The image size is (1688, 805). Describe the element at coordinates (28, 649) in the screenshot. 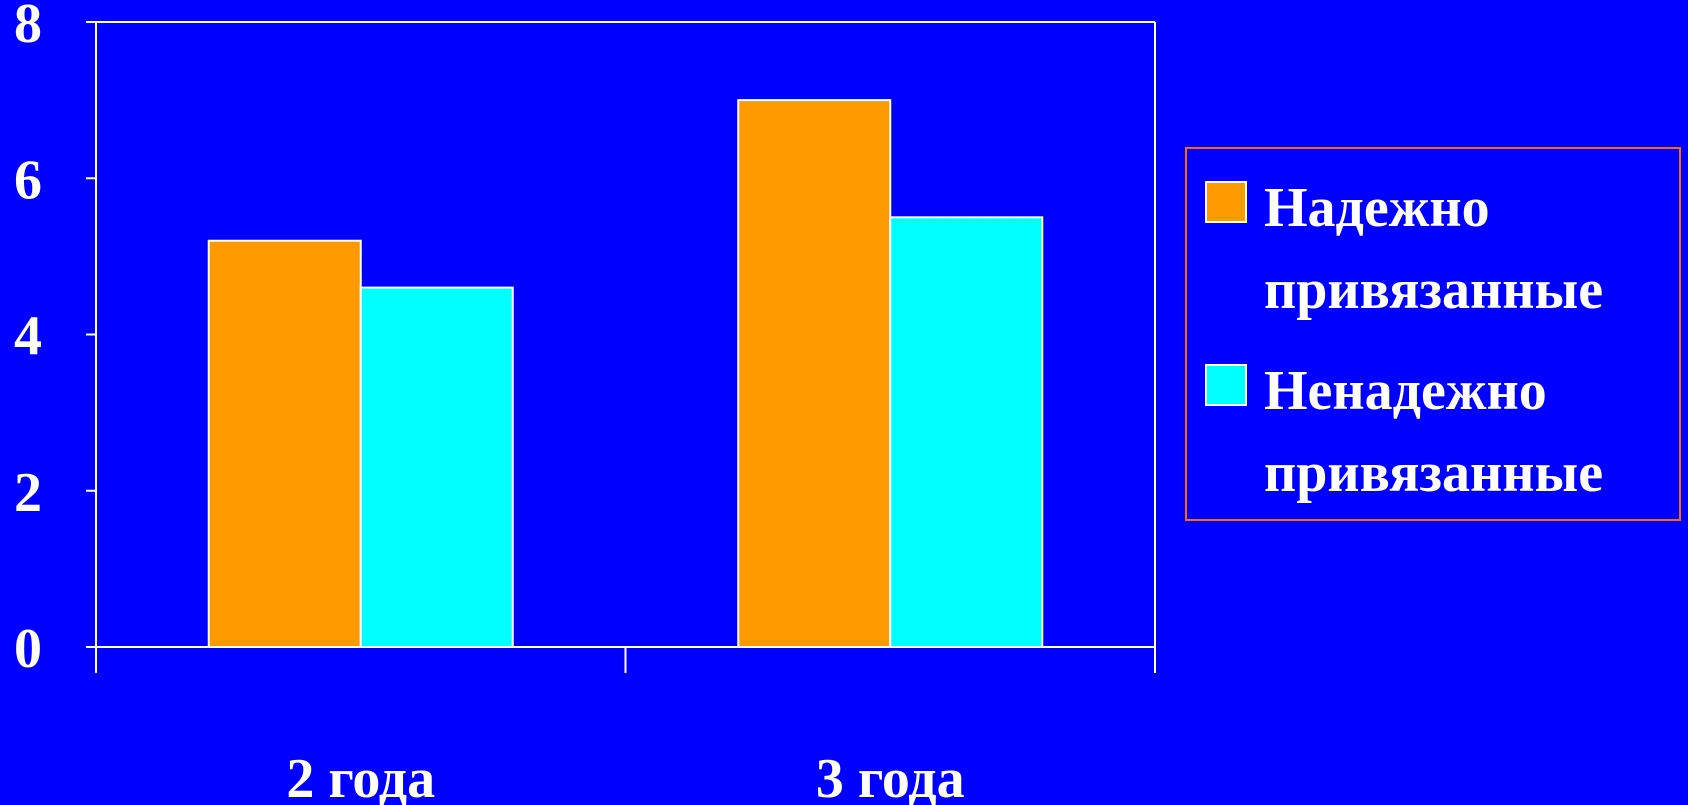

I see `y-tick-label: 0` at that location.